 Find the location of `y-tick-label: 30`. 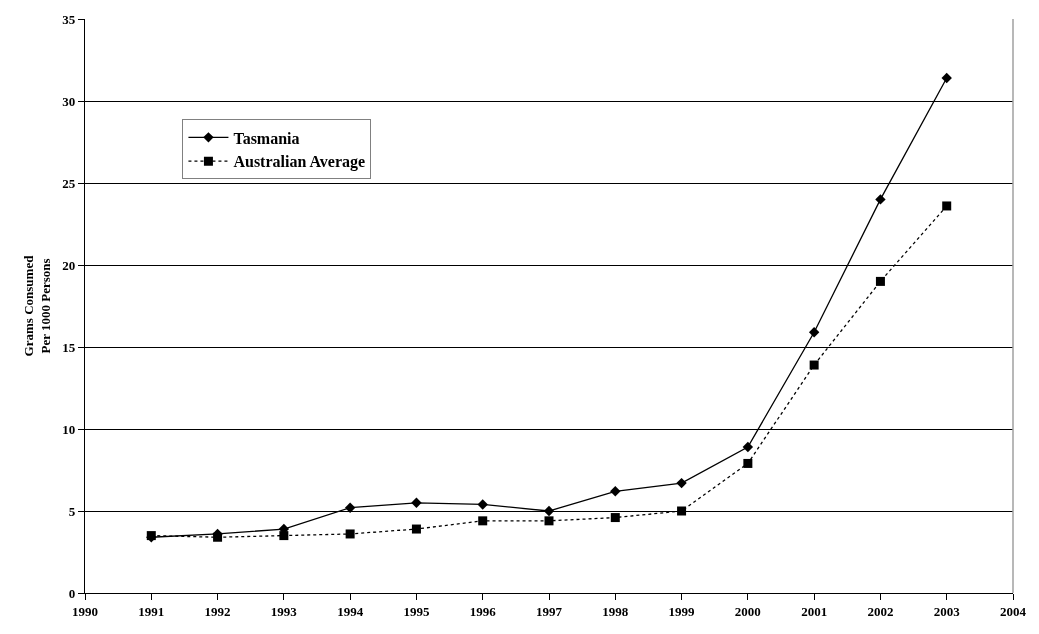

y-tick-label: 30 is located at coordinates (69, 101).